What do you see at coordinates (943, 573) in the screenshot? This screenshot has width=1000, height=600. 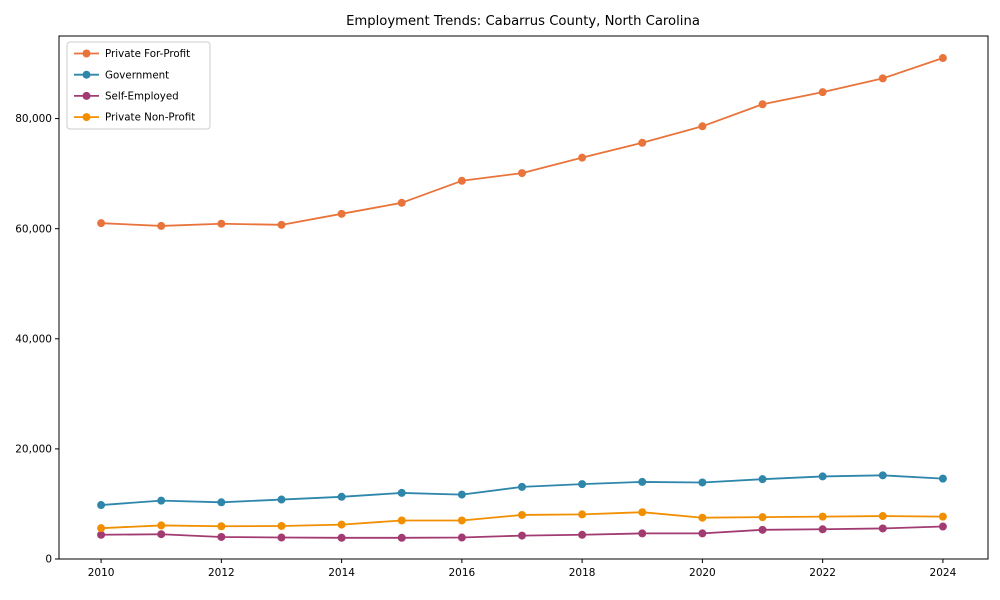 I see `x-tick-label: 2024` at bounding box center [943, 573].